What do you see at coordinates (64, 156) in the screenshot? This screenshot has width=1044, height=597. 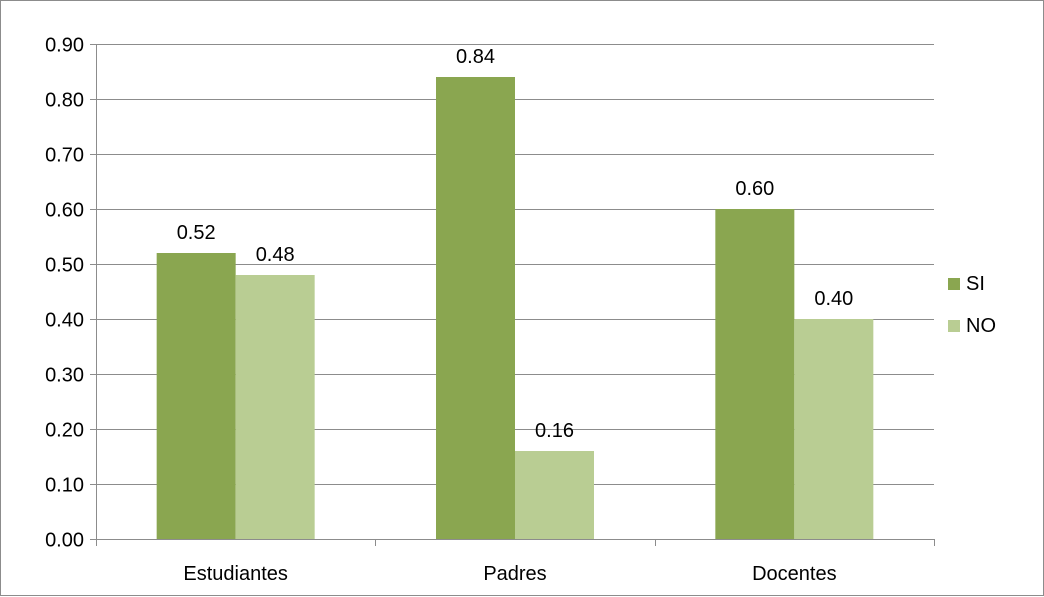 I see `y-tick-label: 0.70` at bounding box center [64, 156].